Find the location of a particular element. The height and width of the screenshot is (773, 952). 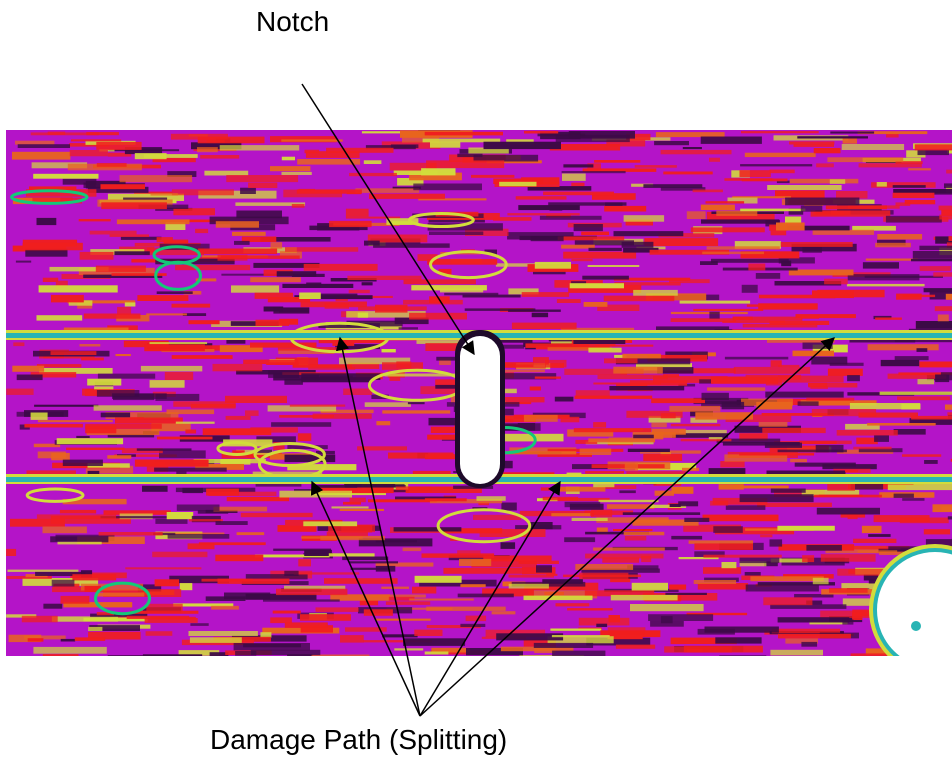

notch-arrow is located at coordinates (388, 219).